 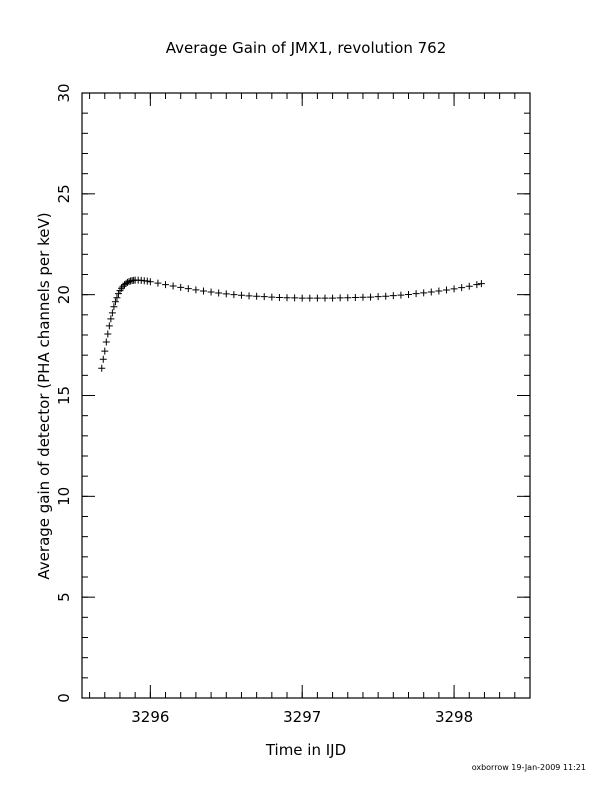 What do you see at coordinates (64, 597) in the screenshot?
I see `y-tick-label: 5` at bounding box center [64, 597].